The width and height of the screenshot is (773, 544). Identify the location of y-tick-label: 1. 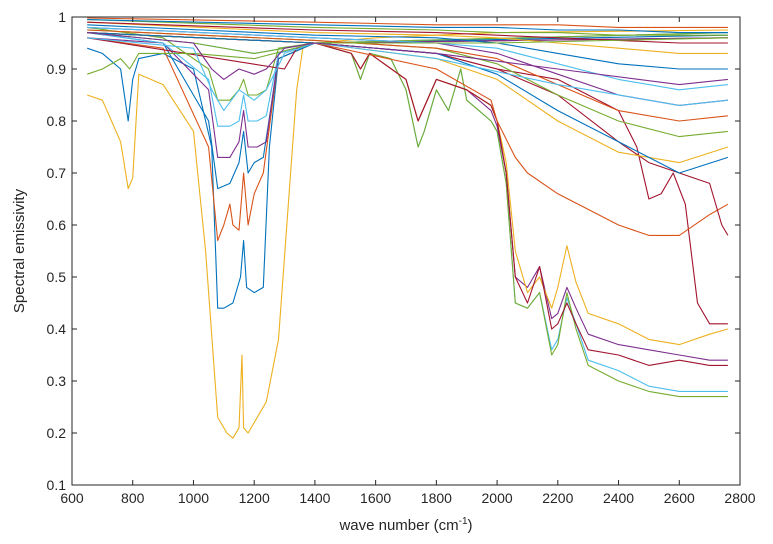
(62, 17).